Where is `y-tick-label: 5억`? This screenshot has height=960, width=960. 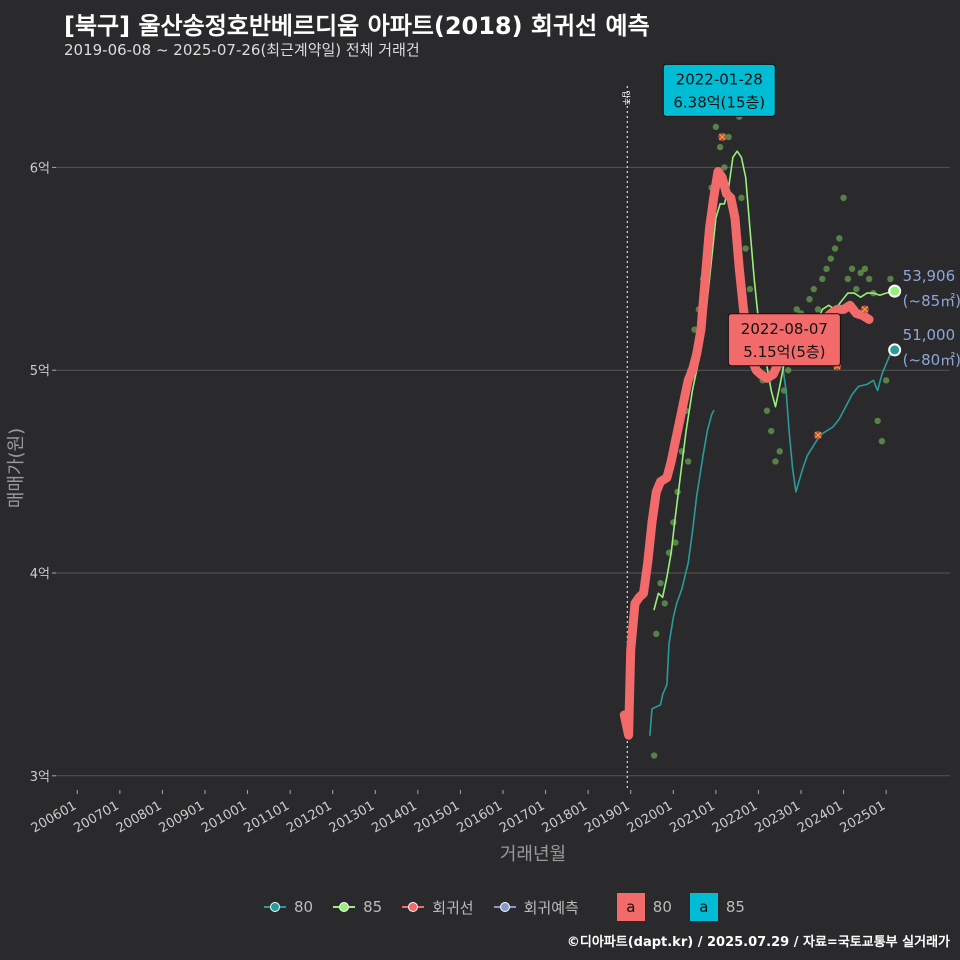 y-tick-label: 5억 is located at coordinates (40, 371).